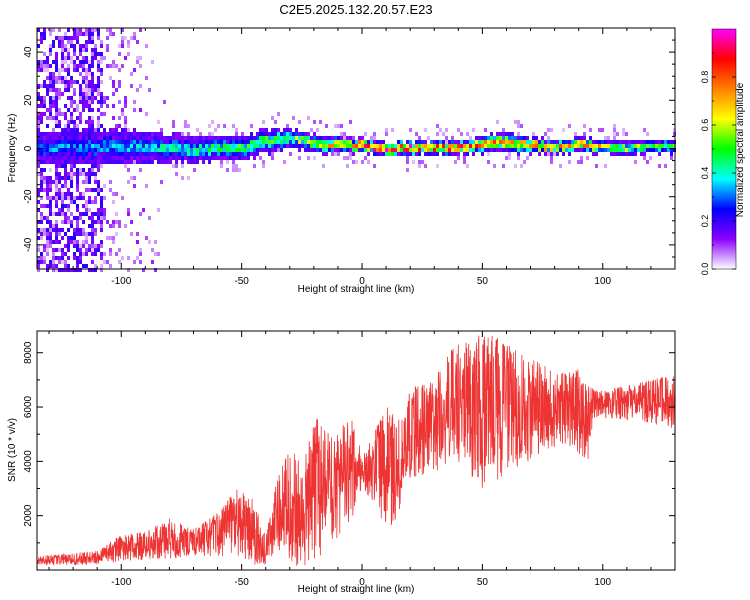 The height and width of the screenshot is (600, 750). I want to click on spectrogram-xtick-label: 50, so click(483, 281).